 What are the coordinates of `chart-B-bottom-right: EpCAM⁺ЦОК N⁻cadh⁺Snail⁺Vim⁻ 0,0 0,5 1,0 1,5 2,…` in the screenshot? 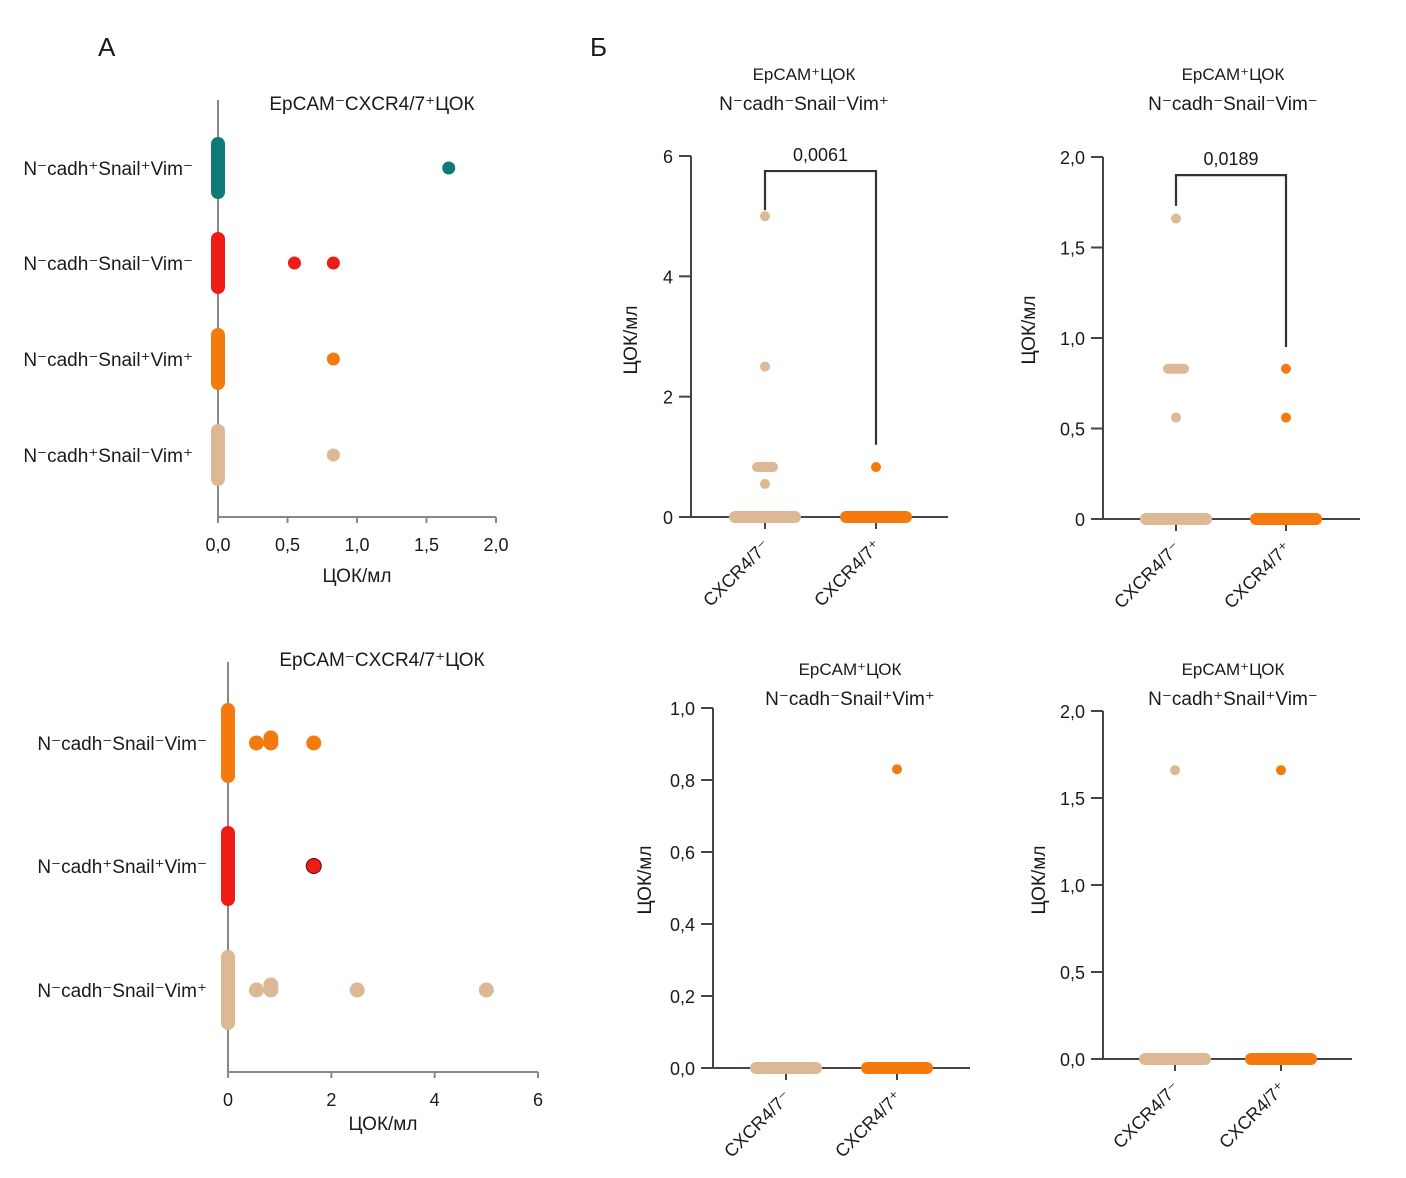 It's located at (1190, 906).